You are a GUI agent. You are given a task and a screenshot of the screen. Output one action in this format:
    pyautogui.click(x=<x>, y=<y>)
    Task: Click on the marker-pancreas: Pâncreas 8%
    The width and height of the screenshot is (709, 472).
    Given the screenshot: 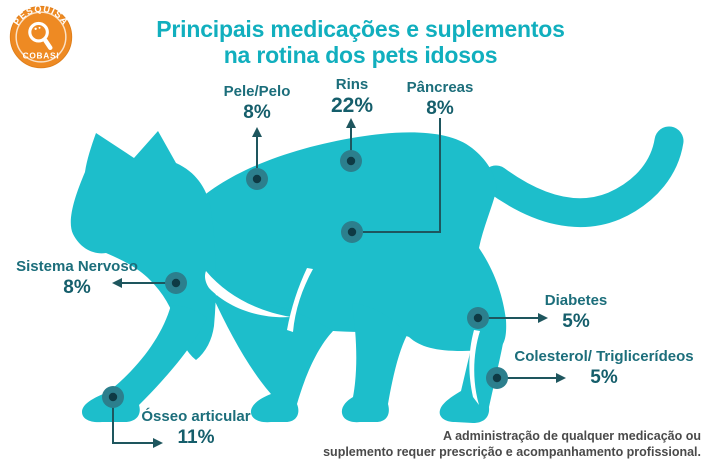 What is the action you would take?
    pyautogui.click(x=440, y=99)
    